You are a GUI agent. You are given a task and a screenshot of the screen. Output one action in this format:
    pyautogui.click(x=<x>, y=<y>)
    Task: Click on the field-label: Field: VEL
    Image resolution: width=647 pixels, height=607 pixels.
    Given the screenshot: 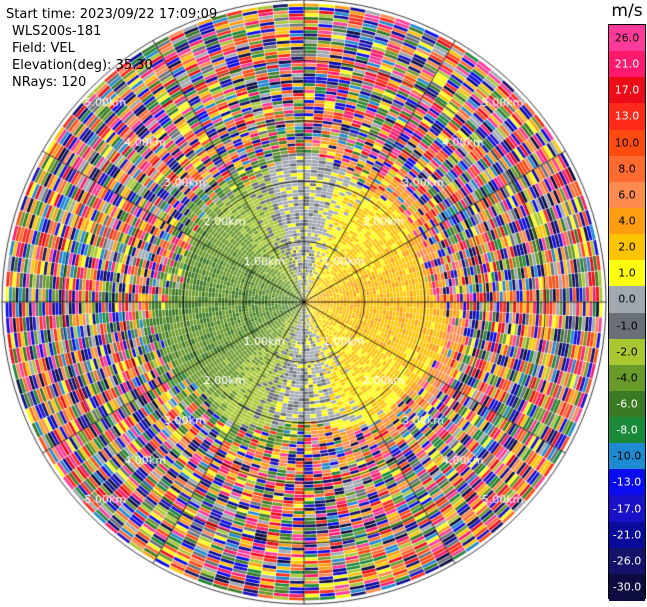 What is the action you would take?
    pyautogui.click(x=43, y=48)
    